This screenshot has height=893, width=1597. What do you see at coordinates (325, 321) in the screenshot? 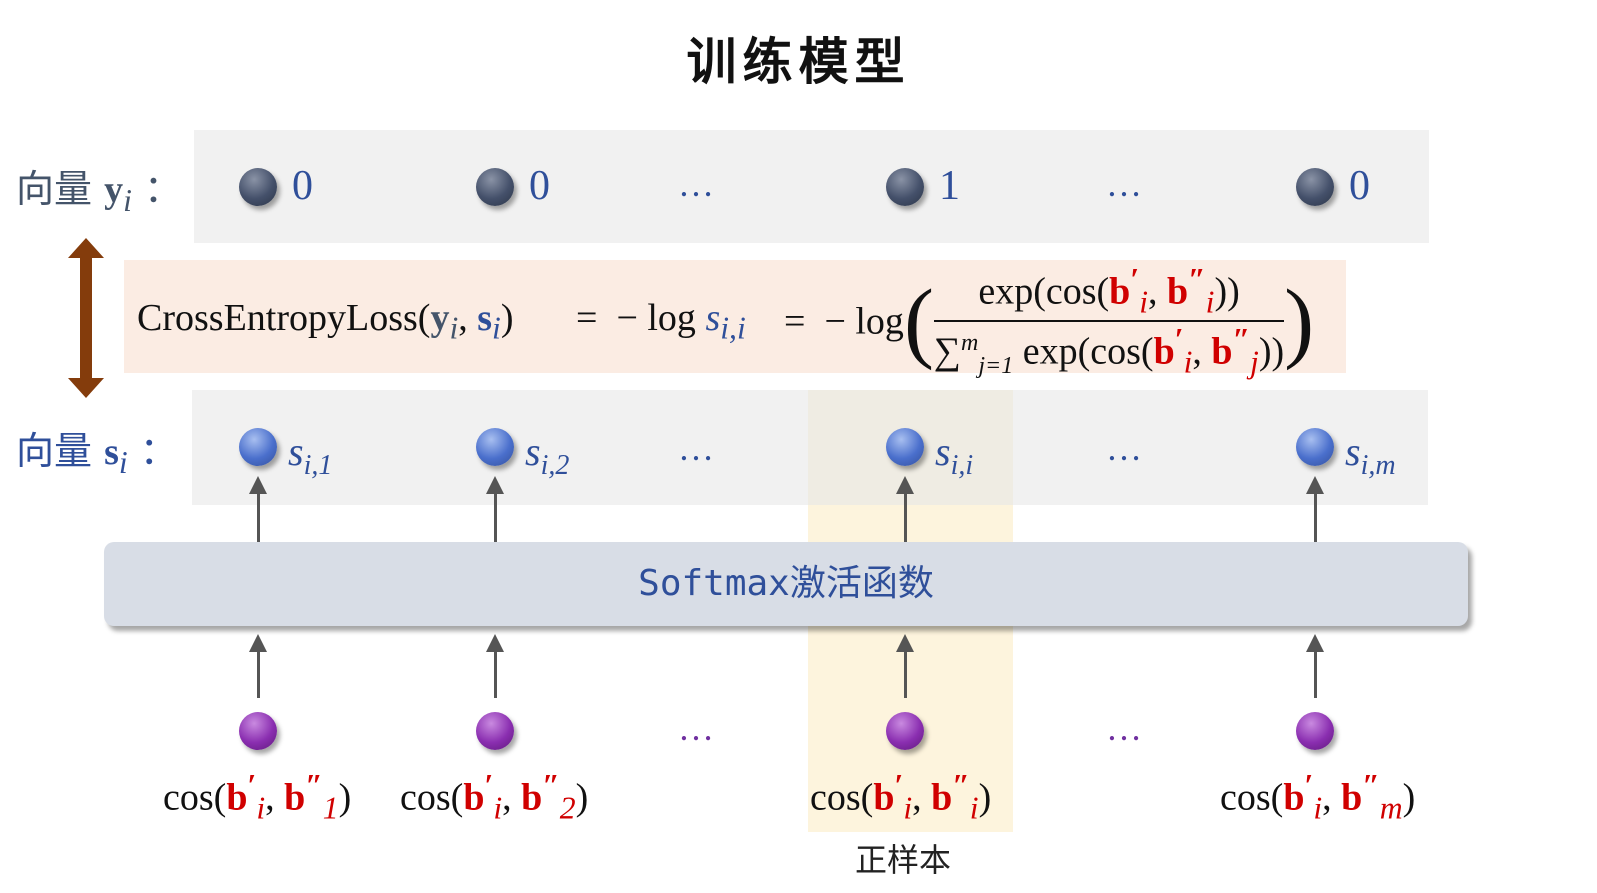
I see `formula-lhs: CrossEntropyLoss(yi, si)` at bounding box center [325, 321].